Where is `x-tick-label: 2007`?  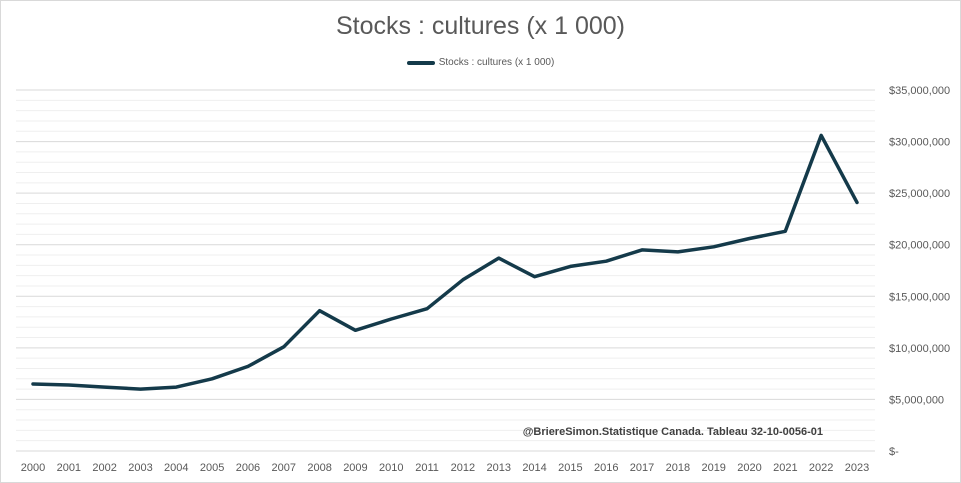
x-tick-label: 2007 is located at coordinates (284, 468).